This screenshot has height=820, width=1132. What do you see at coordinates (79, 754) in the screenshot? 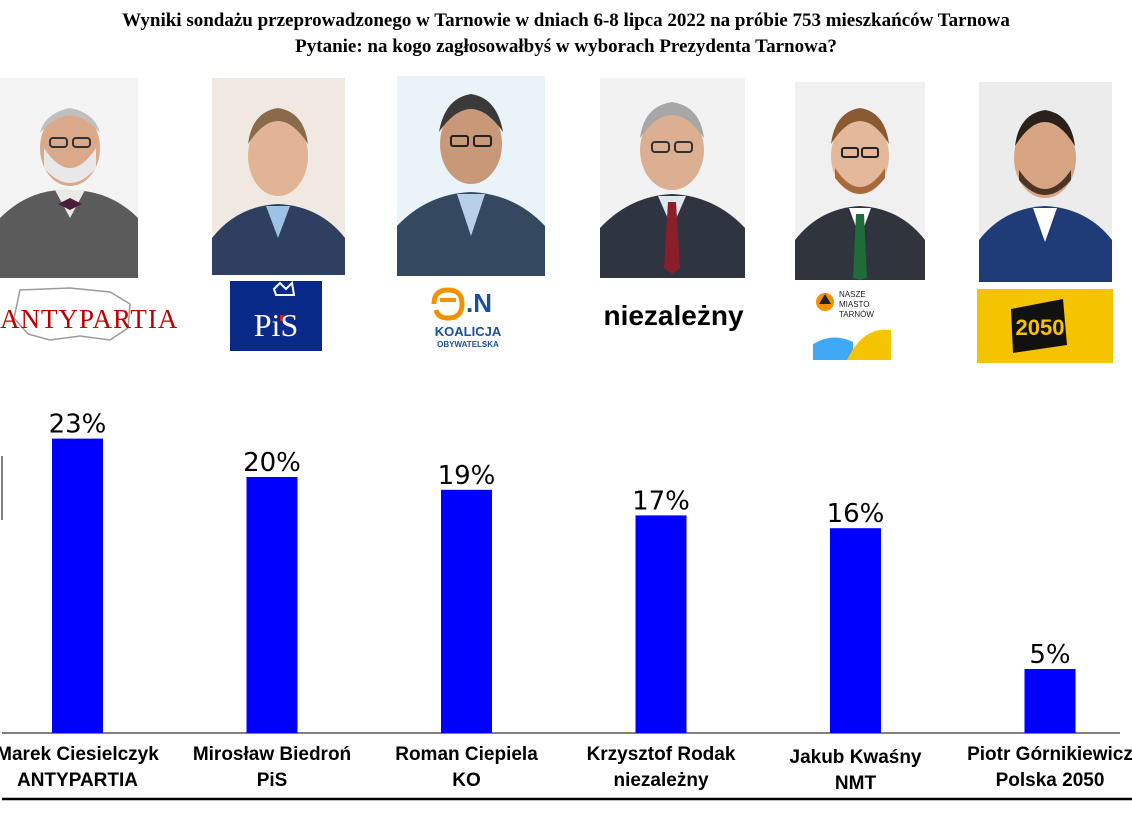
I see `category-label-0-line-0: Marek Ciesielczyk` at bounding box center [79, 754].